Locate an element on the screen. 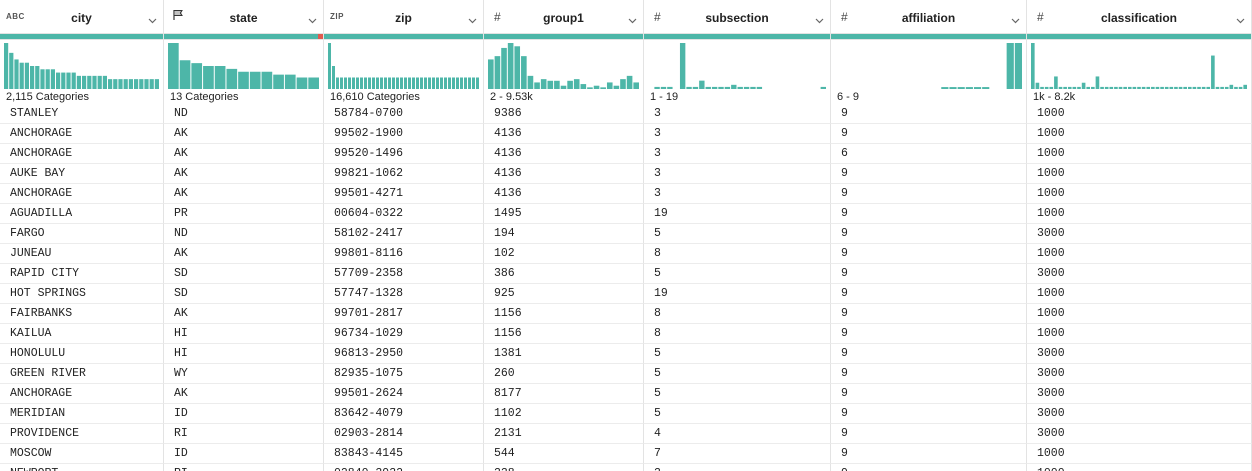  cell-city: FAIRBANKS is located at coordinates (82, 314).